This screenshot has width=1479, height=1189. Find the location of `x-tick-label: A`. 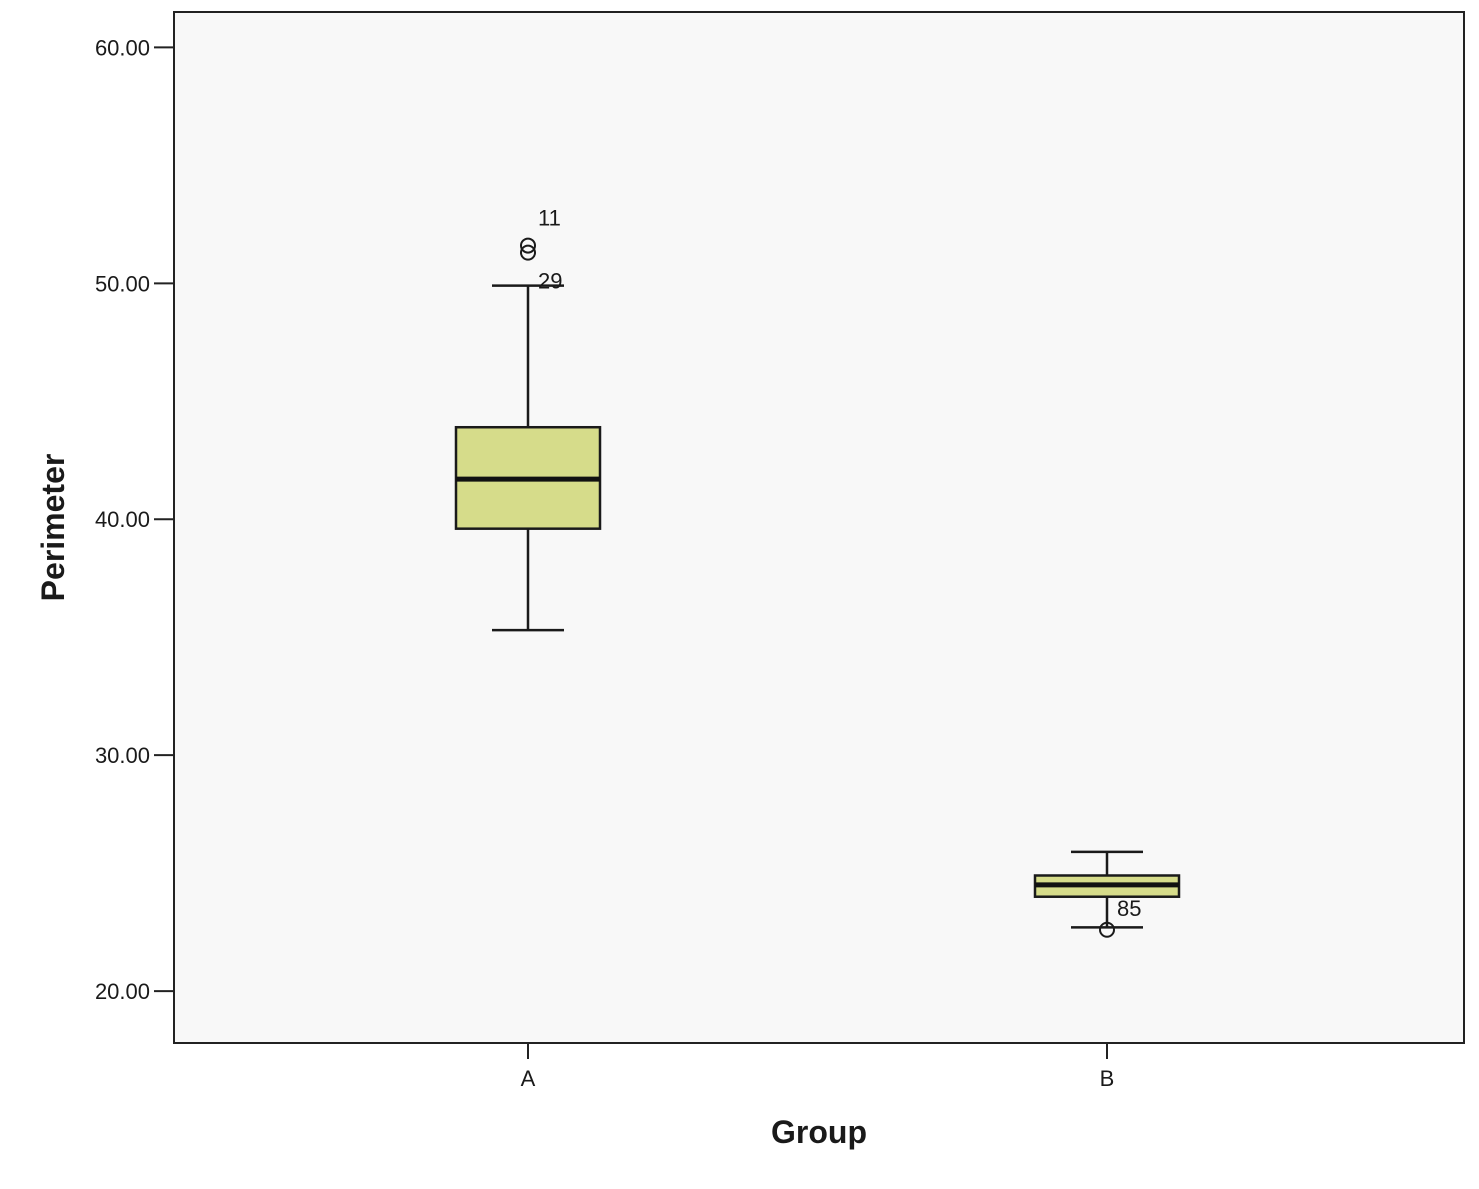

x-tick-label: A is located at coordinates (528, 1078).